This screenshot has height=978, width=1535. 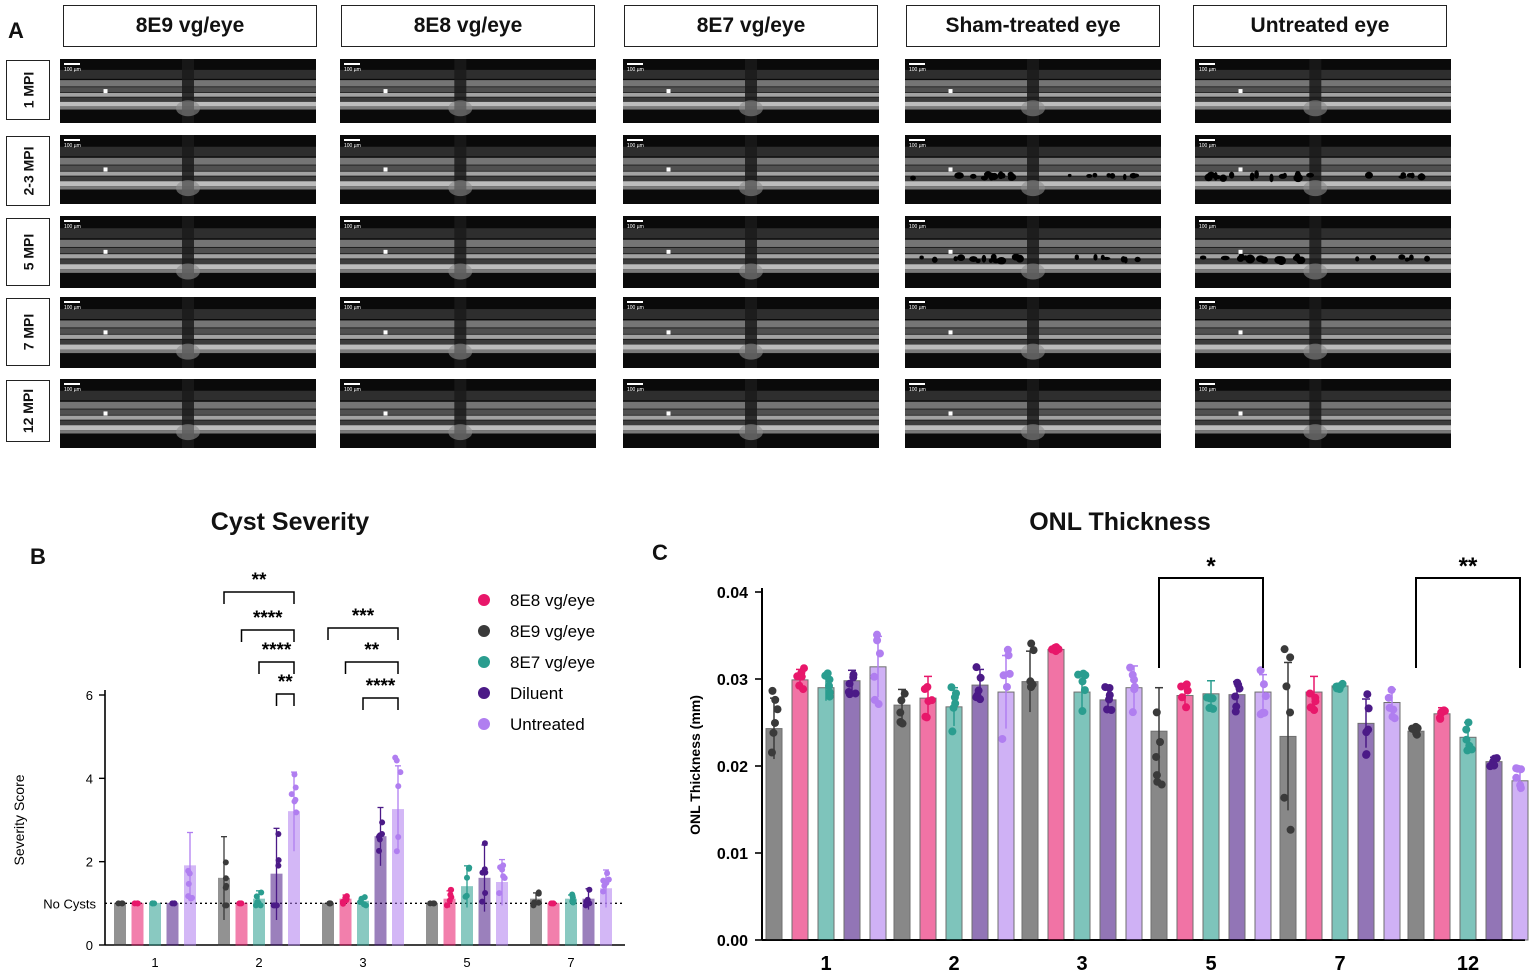 What do you see at coordinates (1033, 26) in the screenshot?
I see `column-header-sham: Sham-treated eye` at bounding box center [1033, 26].